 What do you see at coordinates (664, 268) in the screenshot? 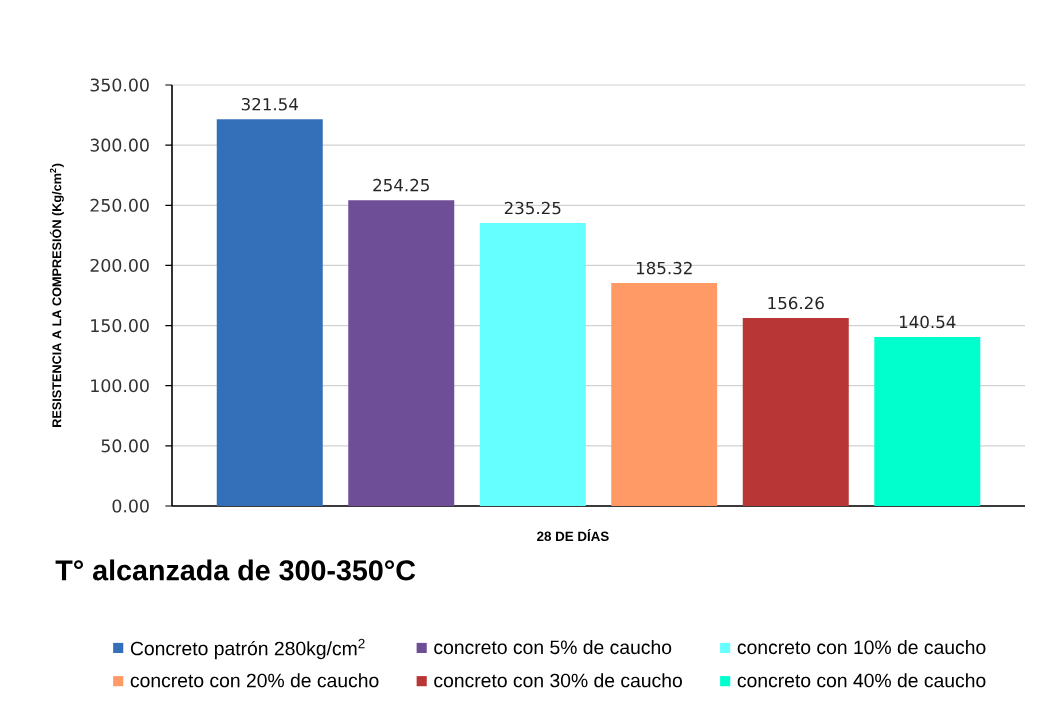
I see `data-label: 185.32` at bounding box center [664, 268].